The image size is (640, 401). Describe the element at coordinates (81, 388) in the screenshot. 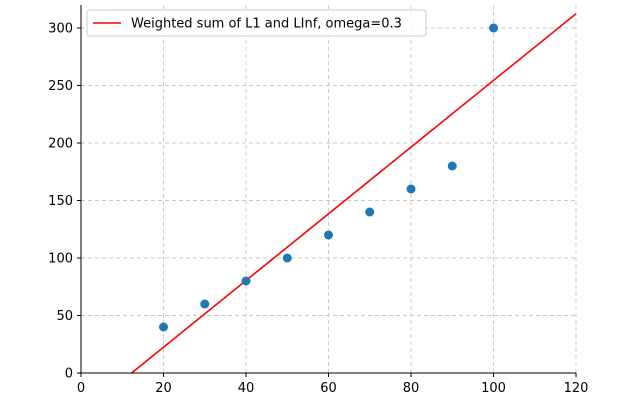

I see `x-tick-label: 0` at that location.